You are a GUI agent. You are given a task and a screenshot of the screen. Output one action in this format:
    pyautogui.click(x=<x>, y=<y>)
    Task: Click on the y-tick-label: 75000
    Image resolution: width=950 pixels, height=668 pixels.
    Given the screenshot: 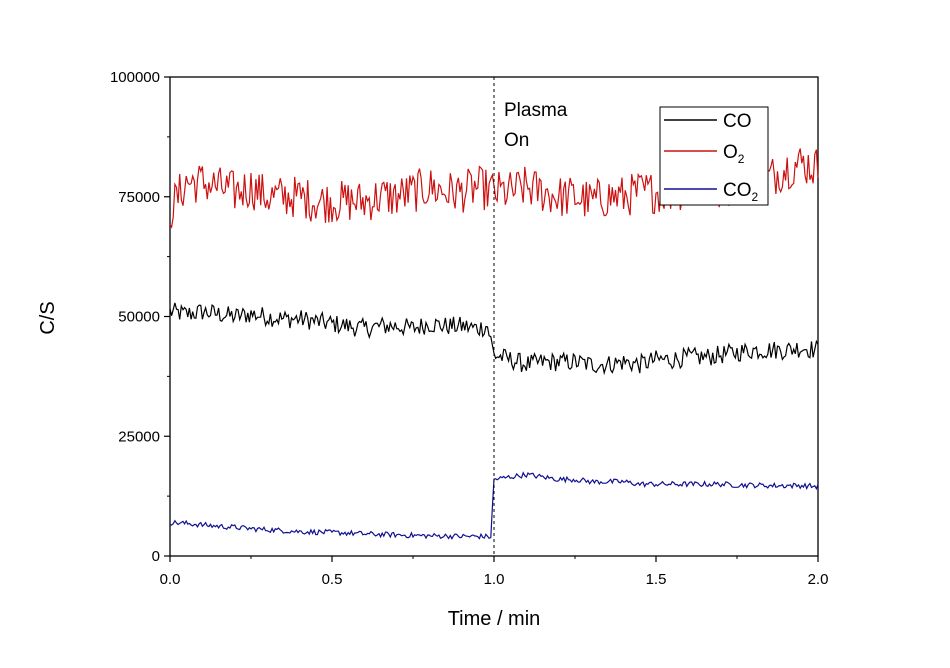 What is the action you would take?
    pyautogui.click(x=139, y=197)
    